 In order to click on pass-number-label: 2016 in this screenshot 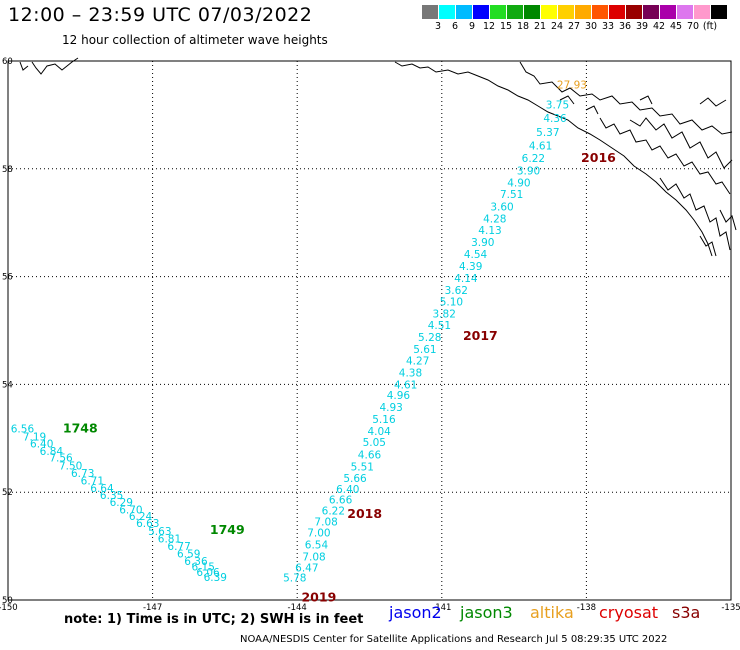, I will do `click(598, 157)`.